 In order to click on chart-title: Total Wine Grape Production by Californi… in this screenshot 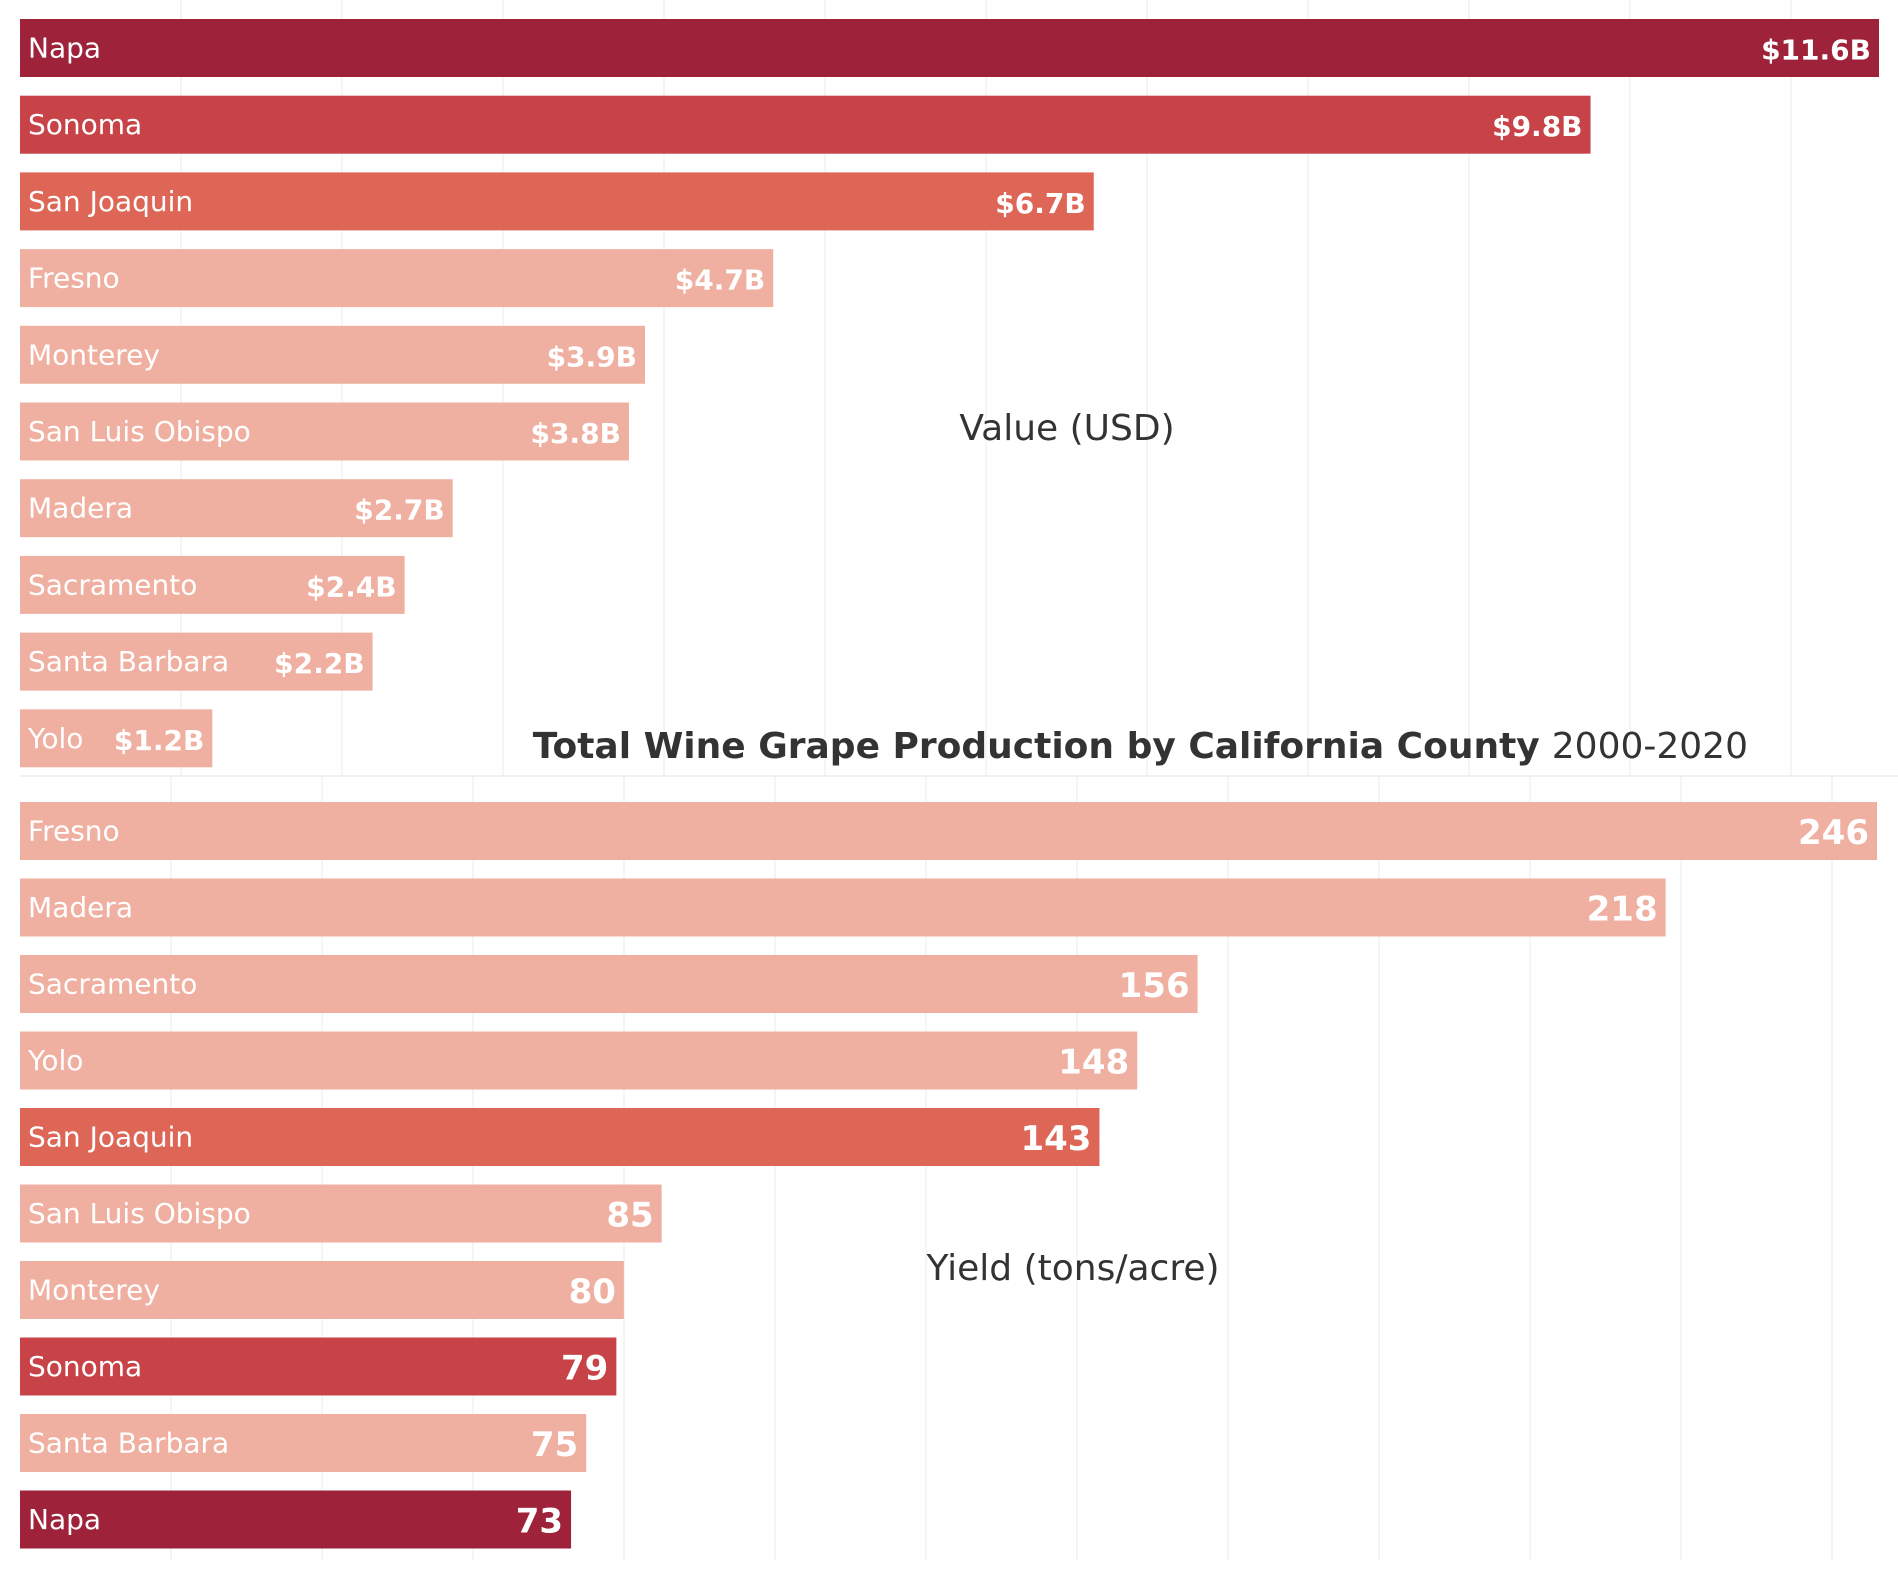, I will do `click(1140, 746)`.